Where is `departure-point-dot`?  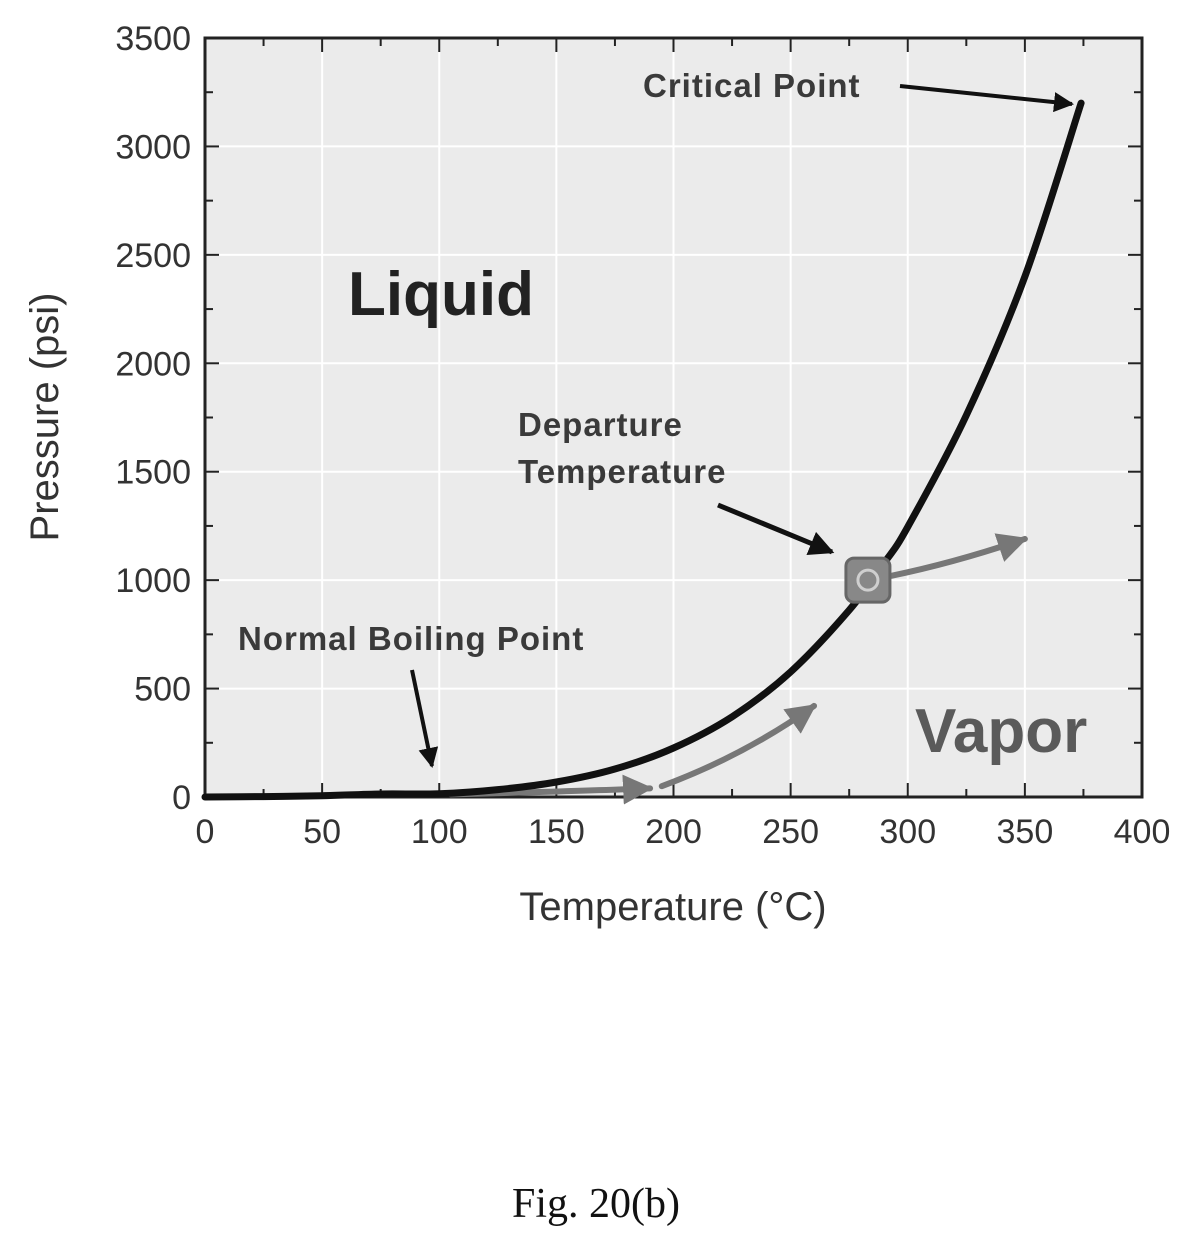 departure-point-dot is located at coordinates (868, 580).